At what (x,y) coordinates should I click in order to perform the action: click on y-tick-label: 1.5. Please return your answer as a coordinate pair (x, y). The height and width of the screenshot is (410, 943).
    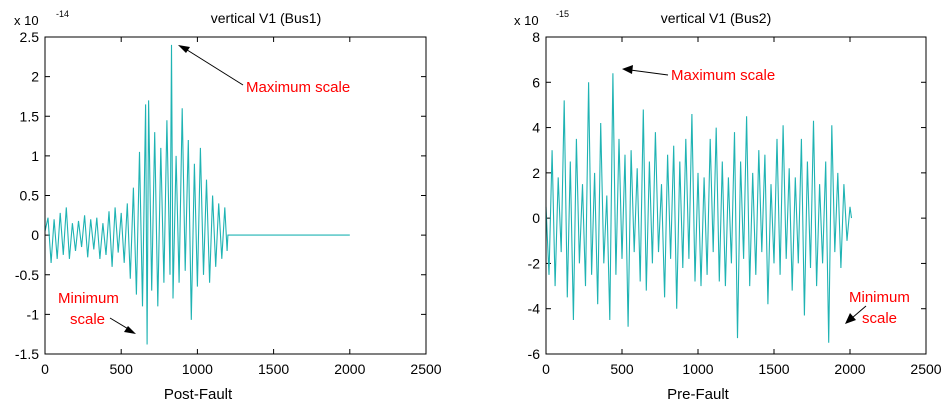
    Looking at the image, I should click on (30, 116).